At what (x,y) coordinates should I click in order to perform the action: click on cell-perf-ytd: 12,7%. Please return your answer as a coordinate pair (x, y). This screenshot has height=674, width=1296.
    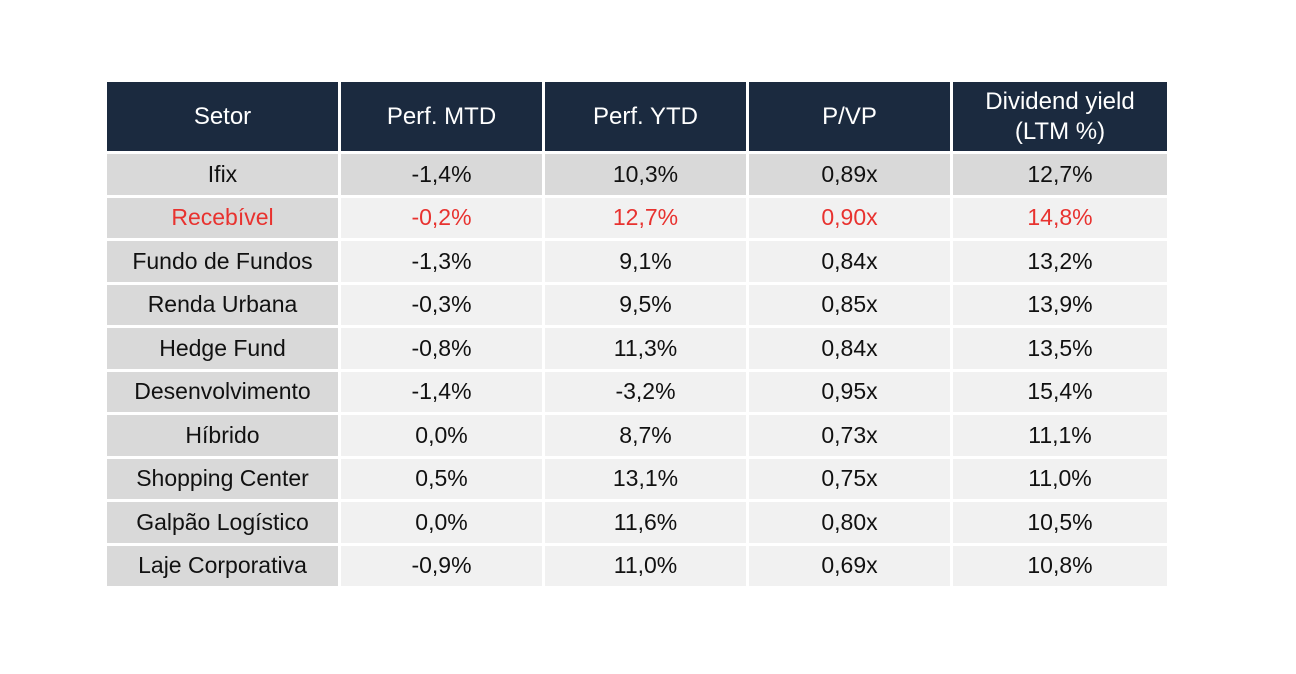
    Looking at the image, I should click on (645, 217).